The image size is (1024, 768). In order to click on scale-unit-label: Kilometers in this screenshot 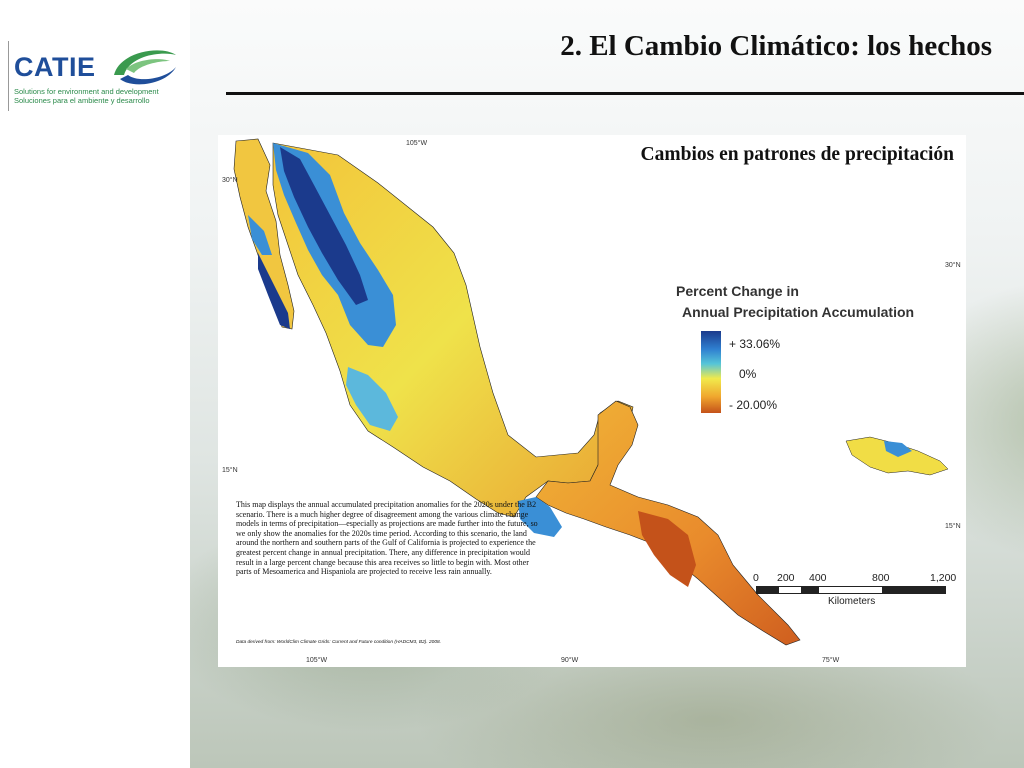, I will do `click(852, 601)`.